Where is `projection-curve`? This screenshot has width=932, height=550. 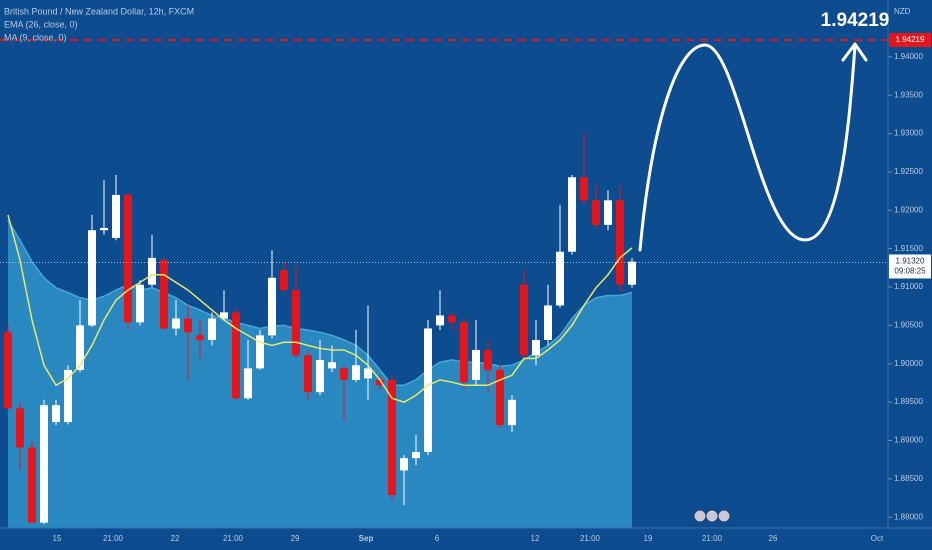 projection-curve is located at coordinates (747, 147).